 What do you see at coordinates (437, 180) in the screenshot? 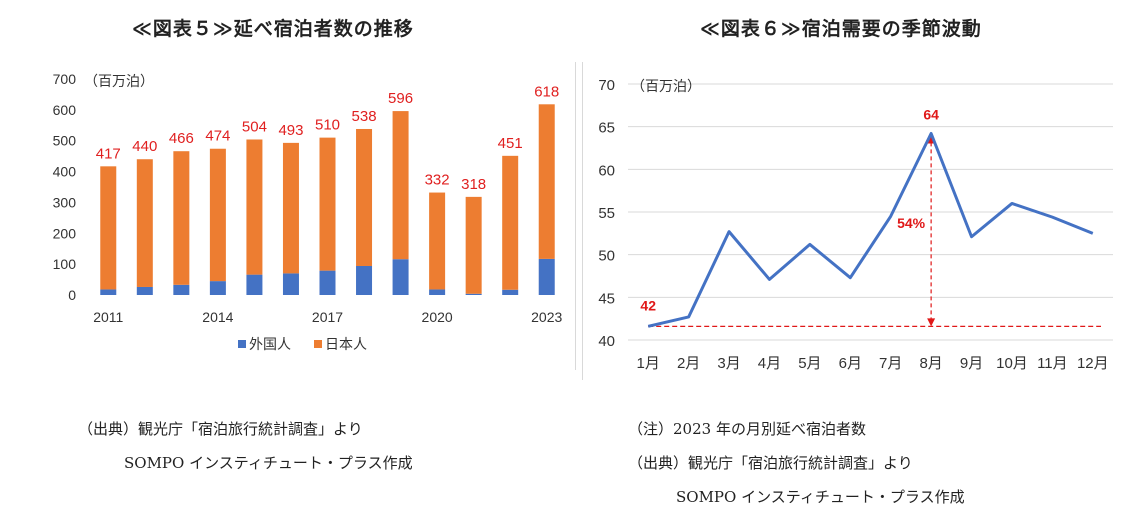
I see `bar-total-label: 332` at bounding box center [437, 180].